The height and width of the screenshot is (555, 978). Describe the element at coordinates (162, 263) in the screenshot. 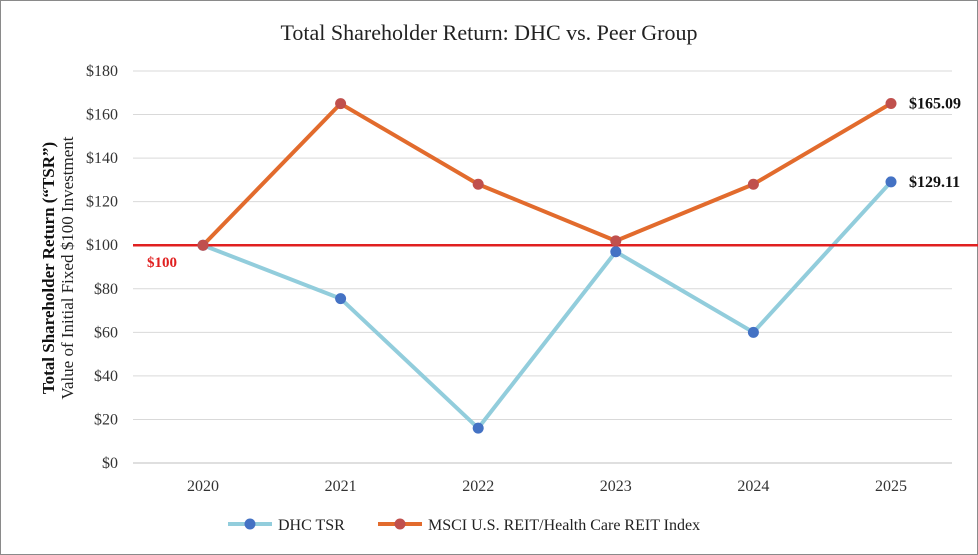

I see `reference-line-label: $100` at that location.